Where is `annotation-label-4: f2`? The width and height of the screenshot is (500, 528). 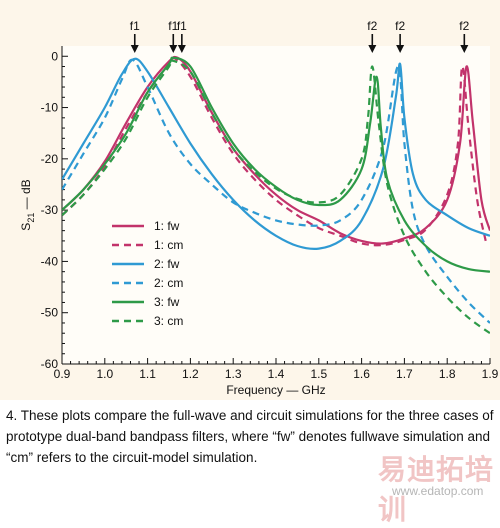 annotation-label-4: f2 is located at coordinates (372, 26).